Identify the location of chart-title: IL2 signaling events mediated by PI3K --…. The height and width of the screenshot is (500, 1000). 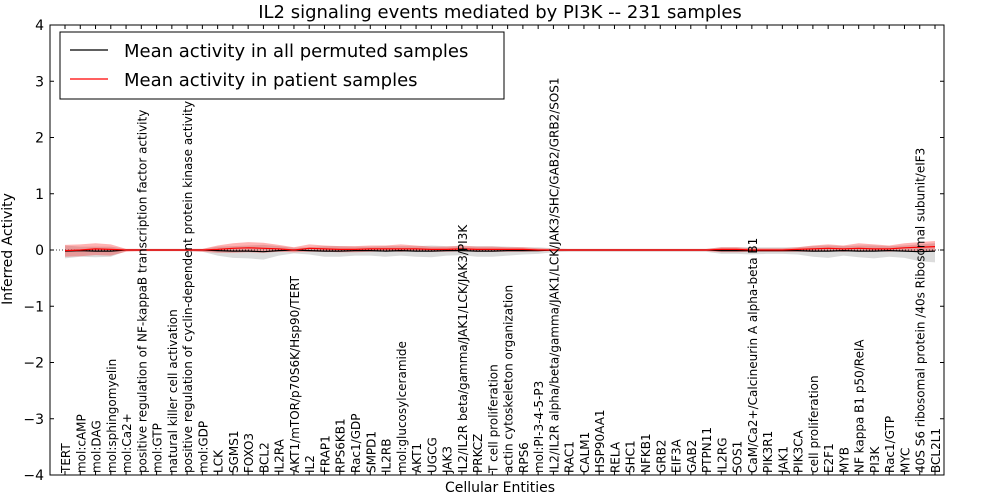
(500, 12).